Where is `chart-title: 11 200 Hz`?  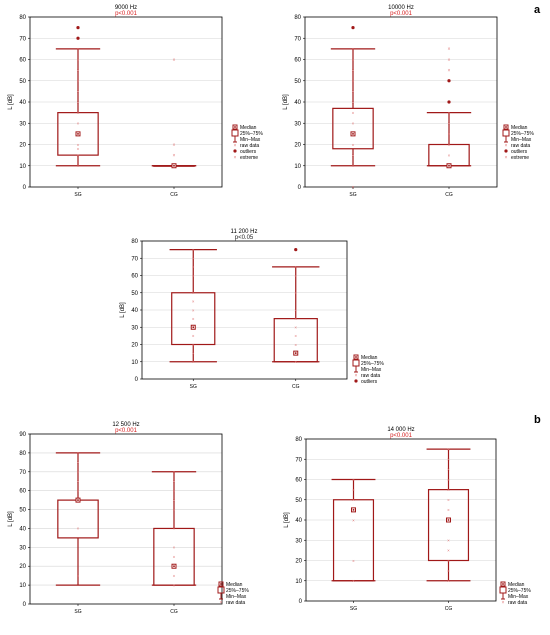
chart-title: 11 200 Hz is located at coordinates (244, 232).